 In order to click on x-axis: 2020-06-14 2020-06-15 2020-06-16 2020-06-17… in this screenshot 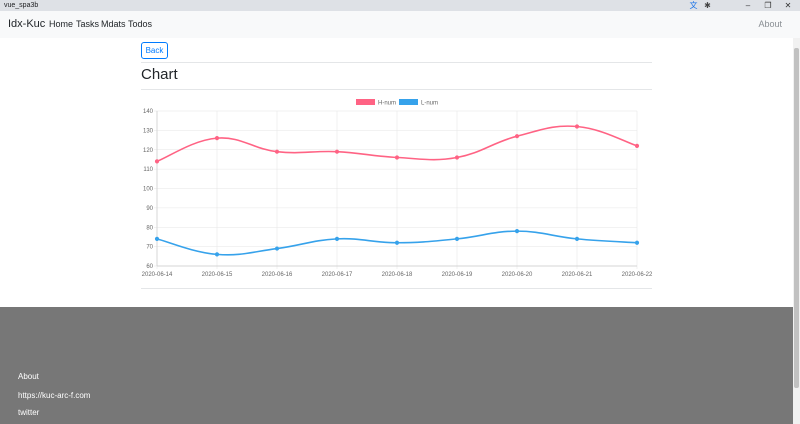, I will do `click(397, 275)`.